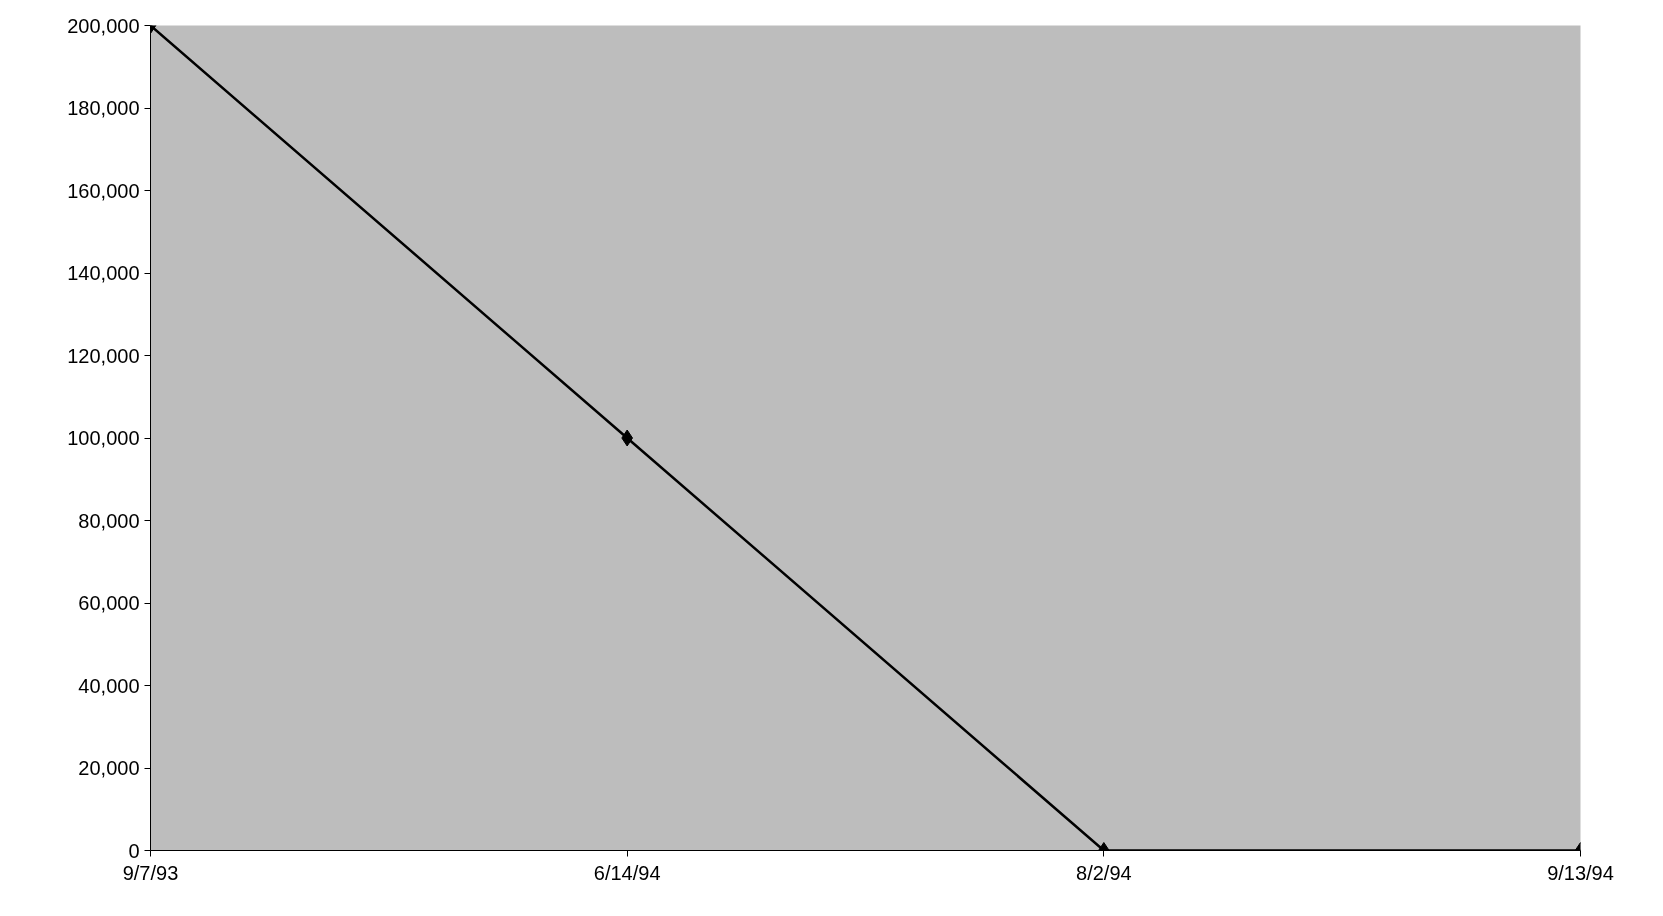  I want to click on y-tick-label: 20,000, so click(109, 768).